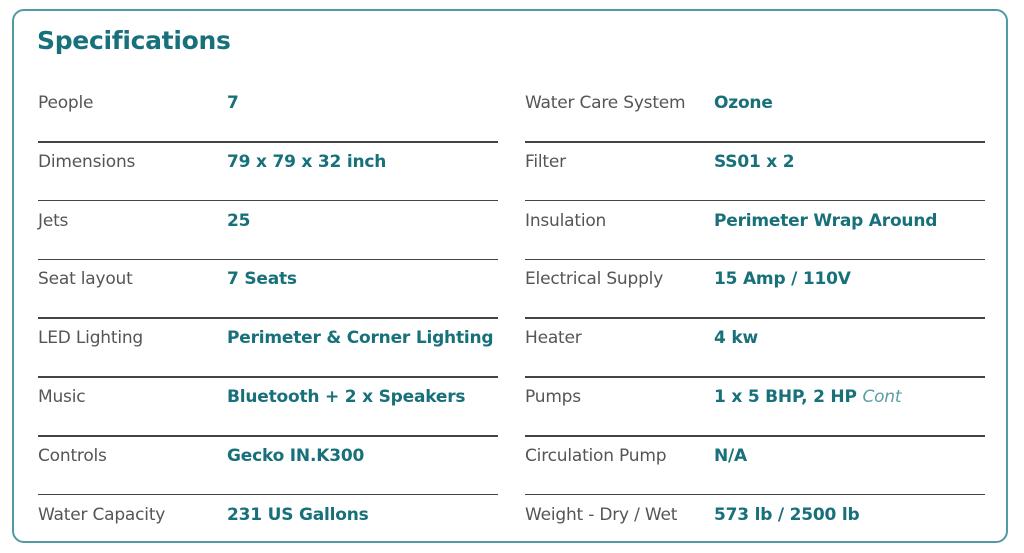  I want to click on spec-value-text: Perimeter Wrap Around, so click(826, 220).